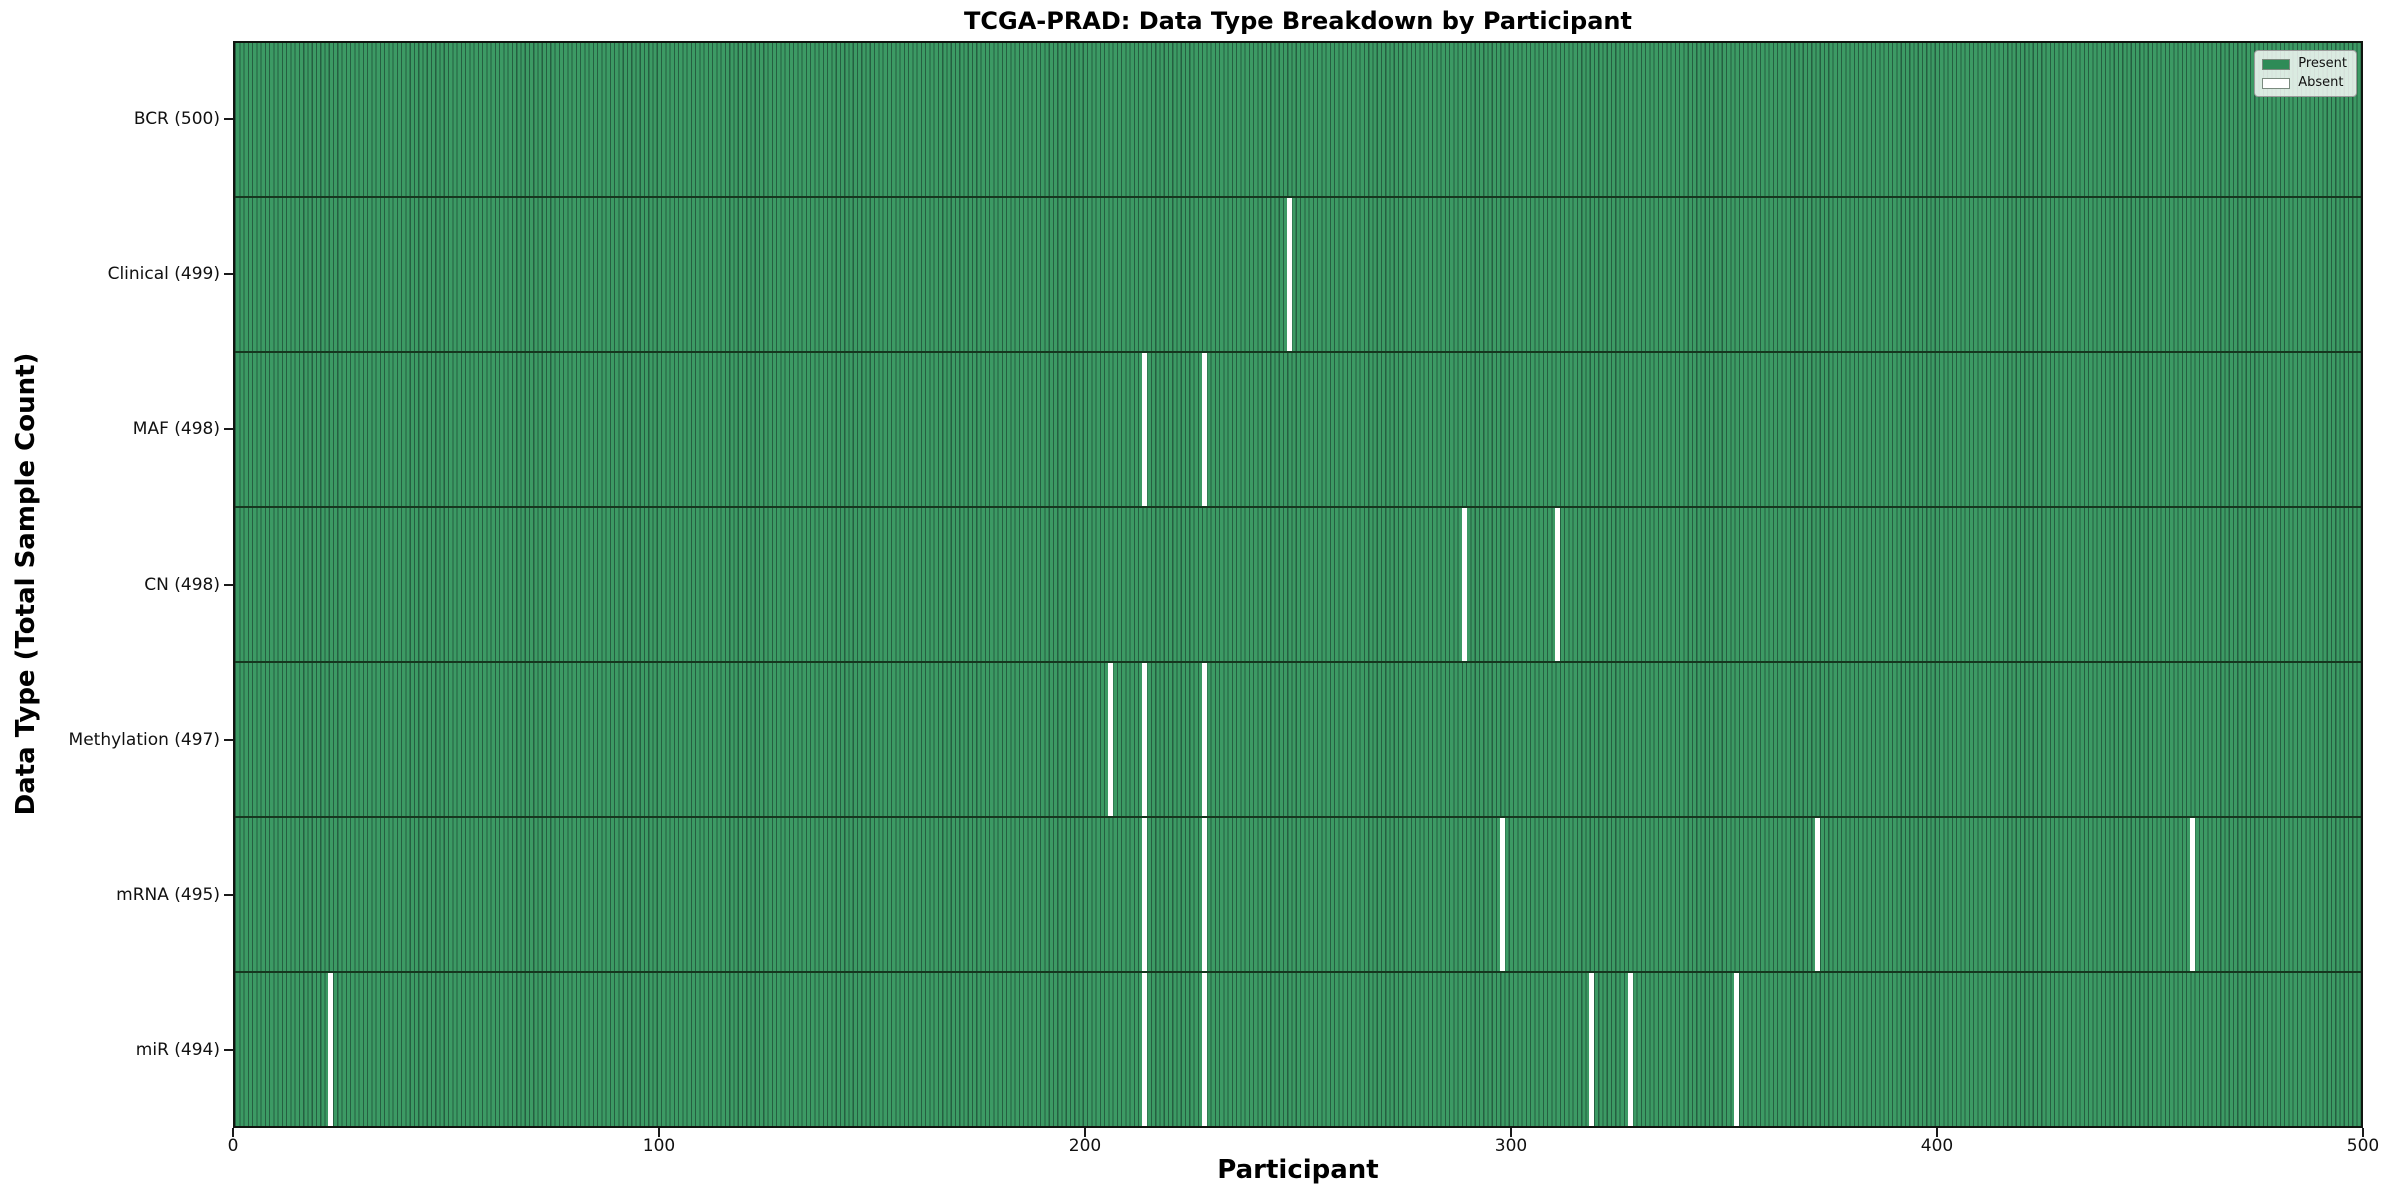  Describe the element at coordinates (144, 739) in the screenshot. I see `y-tick-label-Methylation: Methylation (497)` at that location.